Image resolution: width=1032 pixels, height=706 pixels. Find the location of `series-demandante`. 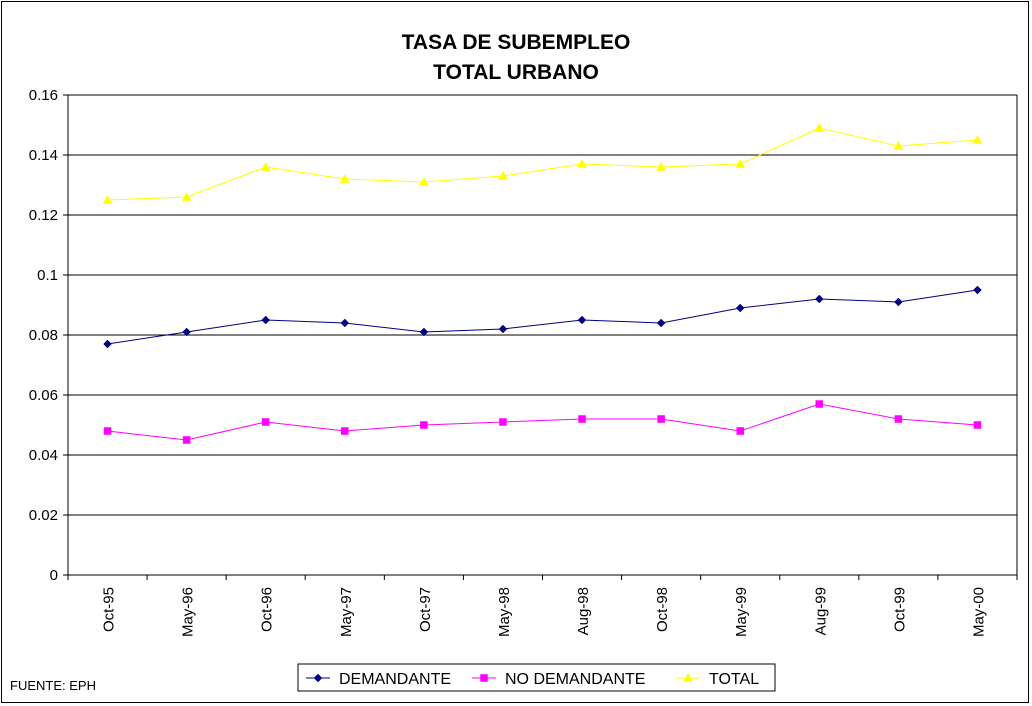

series-demandante is located at coordinates (542, 317).